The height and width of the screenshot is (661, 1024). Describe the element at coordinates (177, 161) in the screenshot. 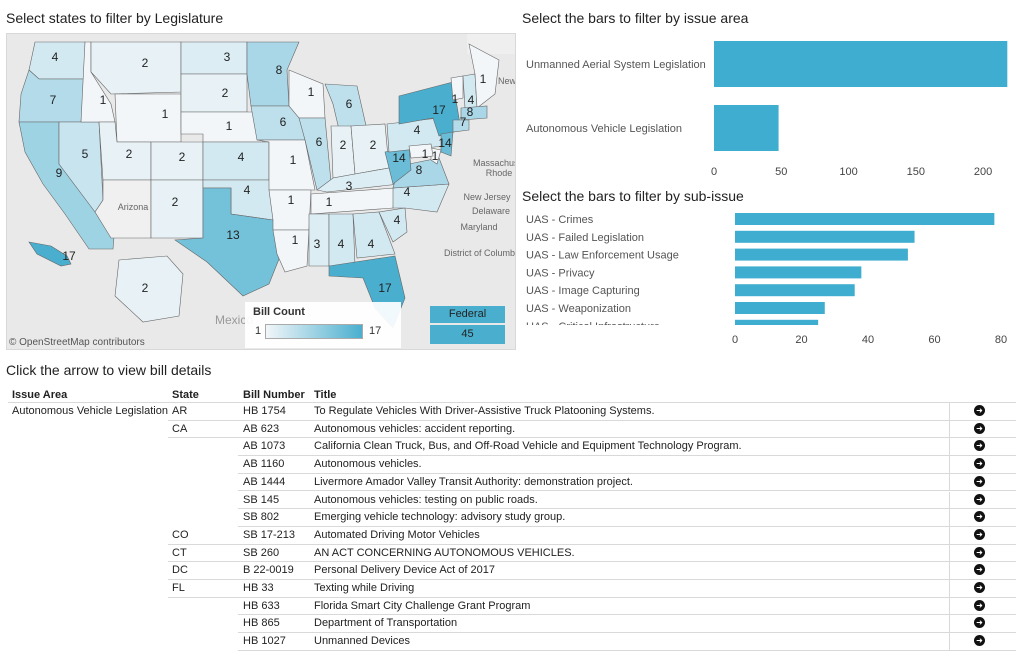

I see `state-co` at that location.